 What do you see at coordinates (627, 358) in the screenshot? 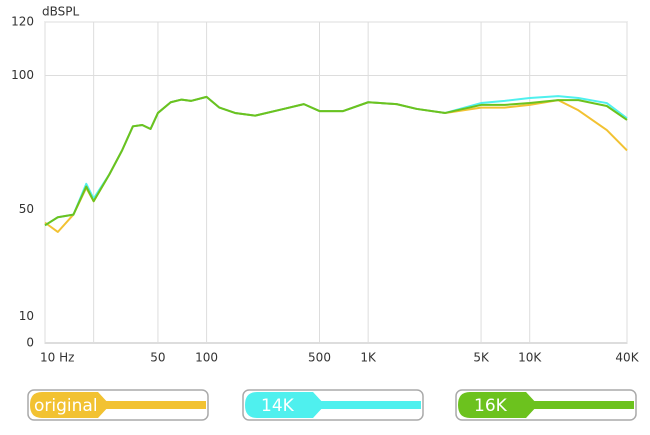
I see `x-tick-label: 40K` at bounding box center [627, 358].